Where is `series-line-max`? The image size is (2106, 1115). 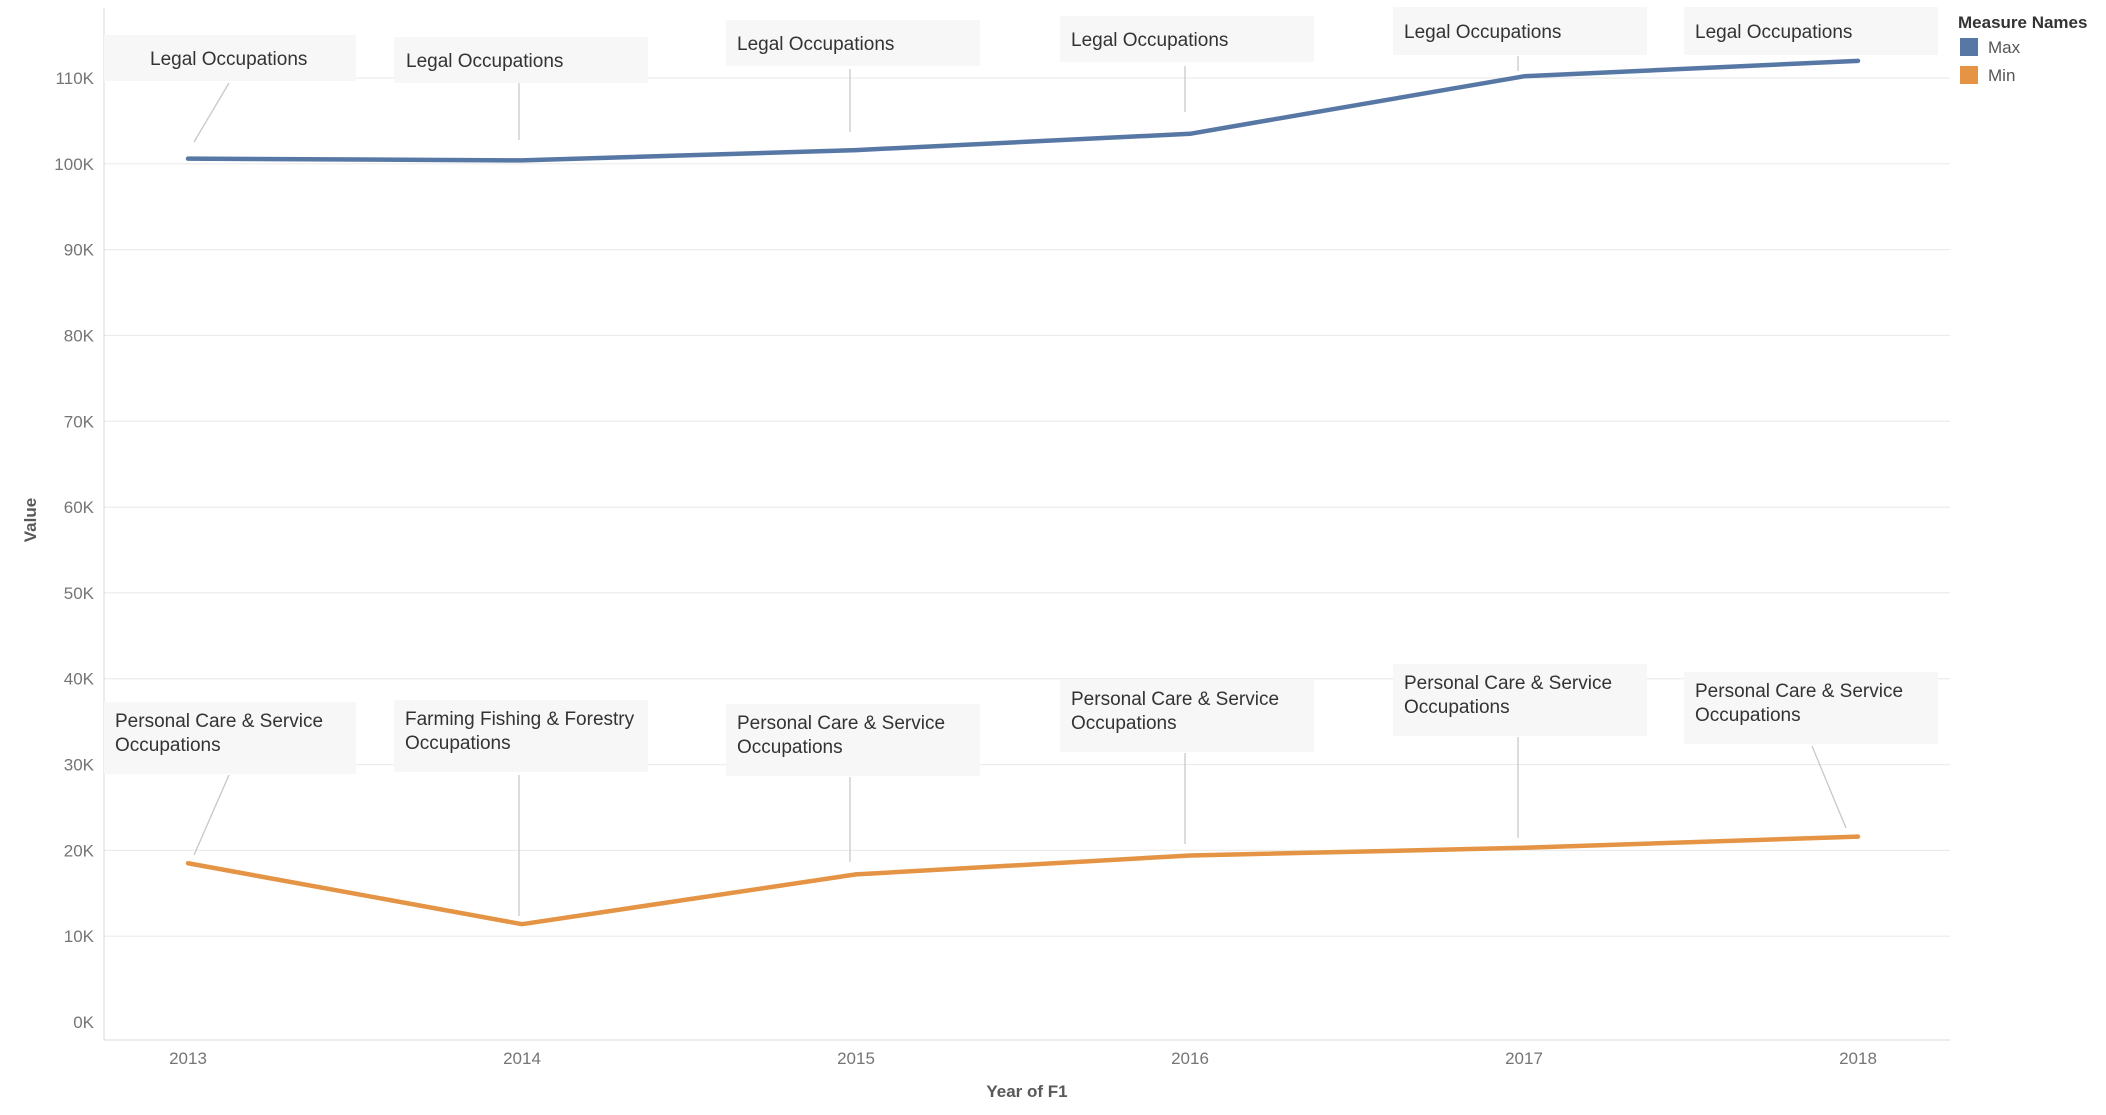 series-line-max is located at coordinates (1023, 110).